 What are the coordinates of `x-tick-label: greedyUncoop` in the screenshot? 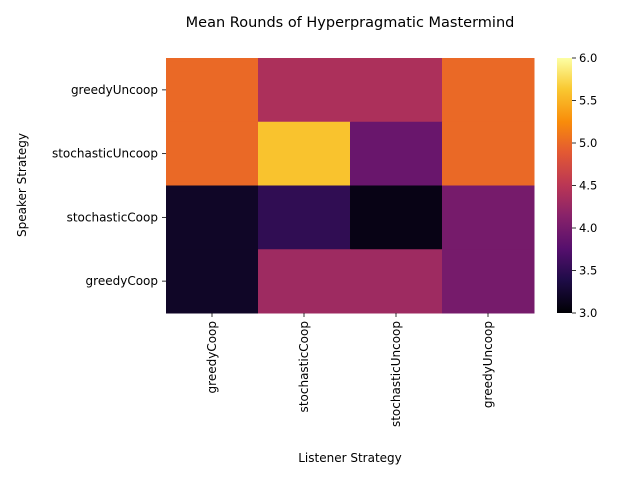 It's located at (488, 364).